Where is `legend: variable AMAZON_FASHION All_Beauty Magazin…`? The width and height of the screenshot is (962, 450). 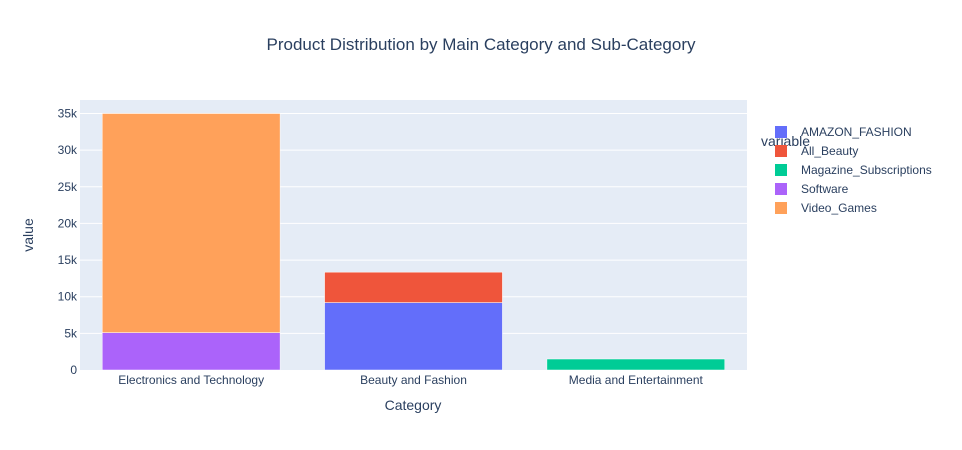 legend: variable AMAZON_FASHION All_Beauty Magazin… is located at coordinates (846, 170).